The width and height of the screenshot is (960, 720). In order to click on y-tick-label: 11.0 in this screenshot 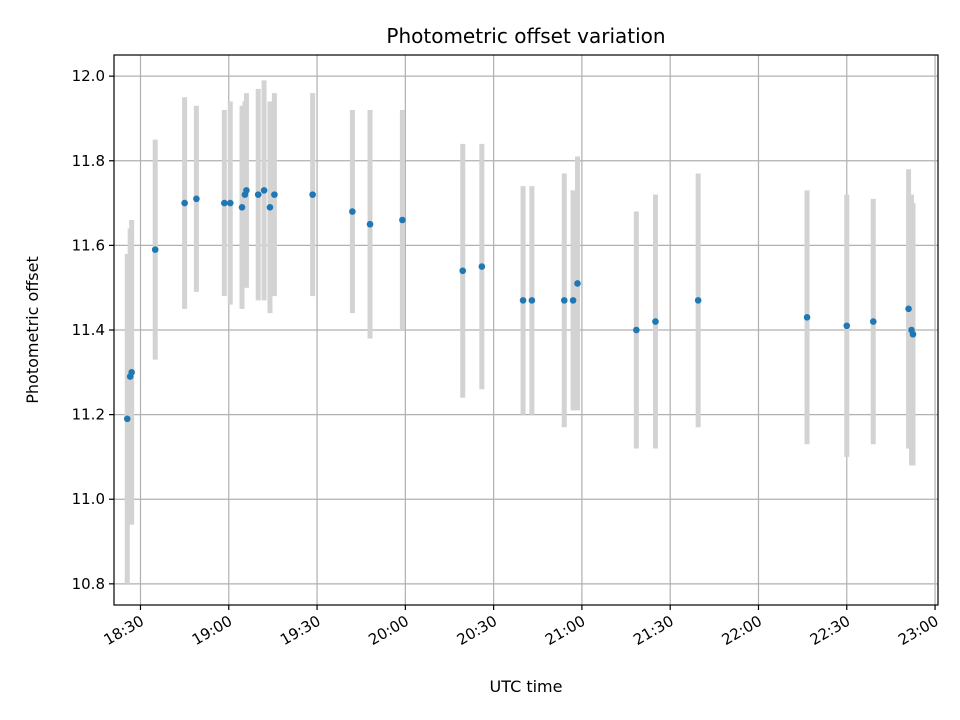, I will do `click(88, 499)`.